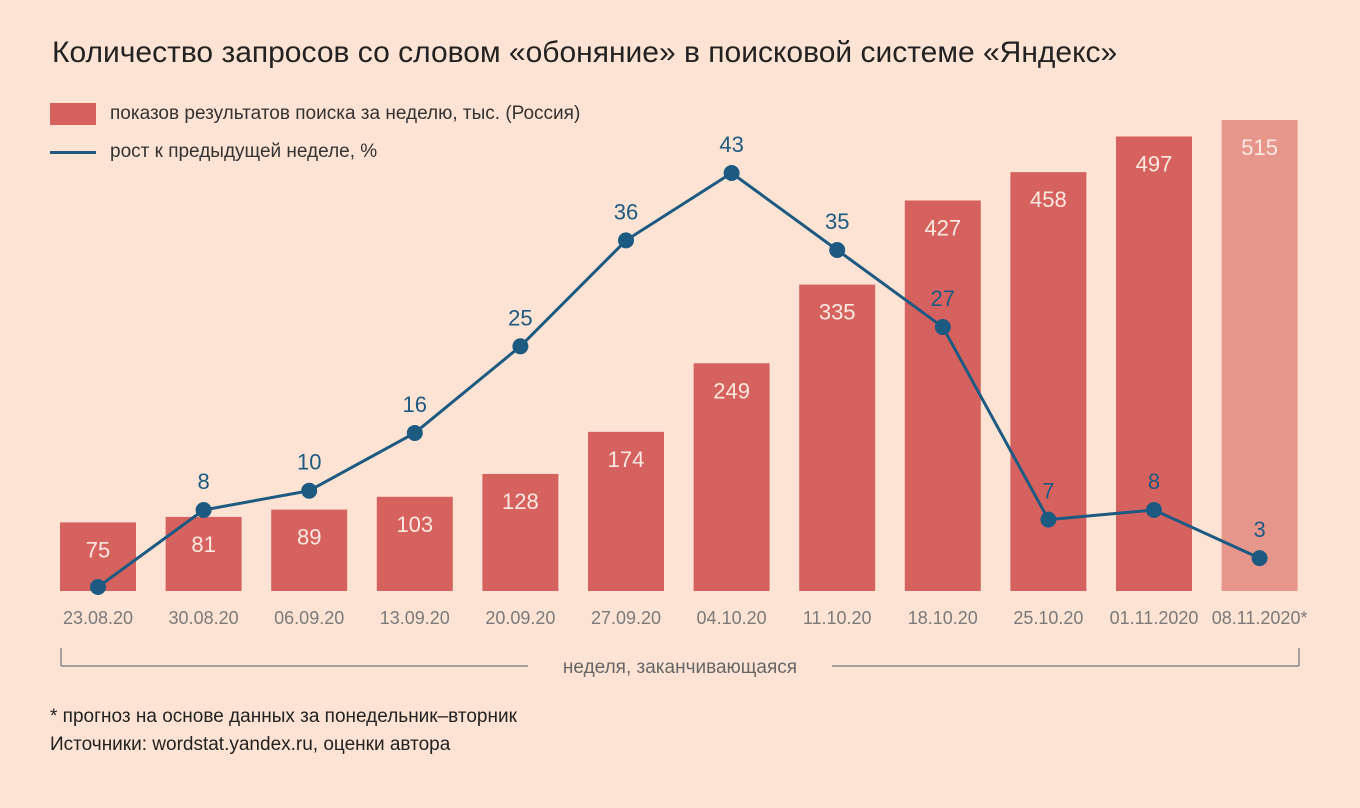 This screenshot has width=1360, height=808. I want to click on bar-value-label: 515, so click(1259, 147).